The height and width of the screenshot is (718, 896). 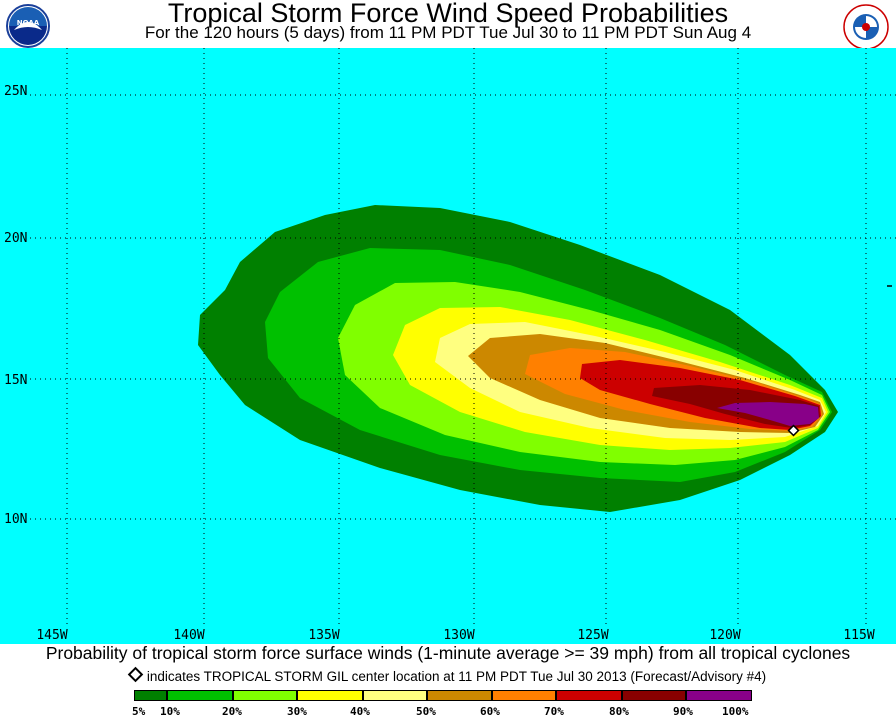 I want to click on lat-label-10n: 10N, so click(x=16, y=519).